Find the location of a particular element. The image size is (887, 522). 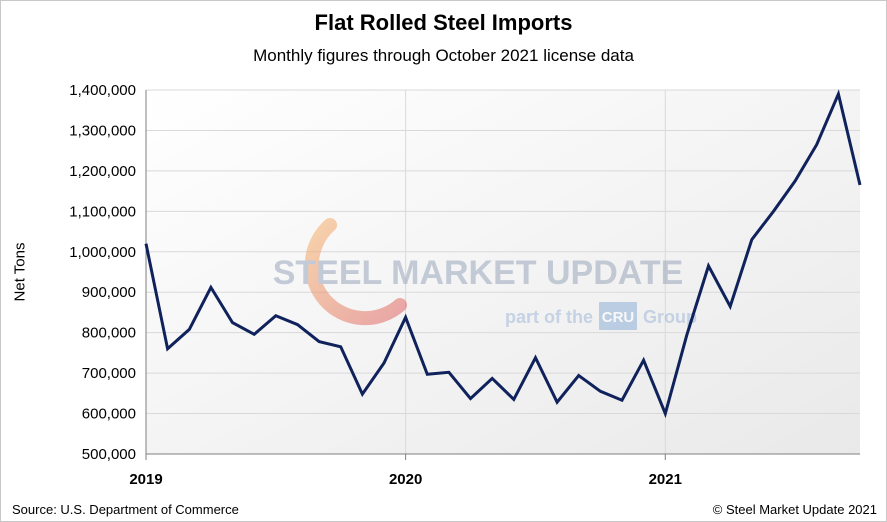

watermark-line1: STEEL MARKET UPDATE is located at coordinates (478, 273).